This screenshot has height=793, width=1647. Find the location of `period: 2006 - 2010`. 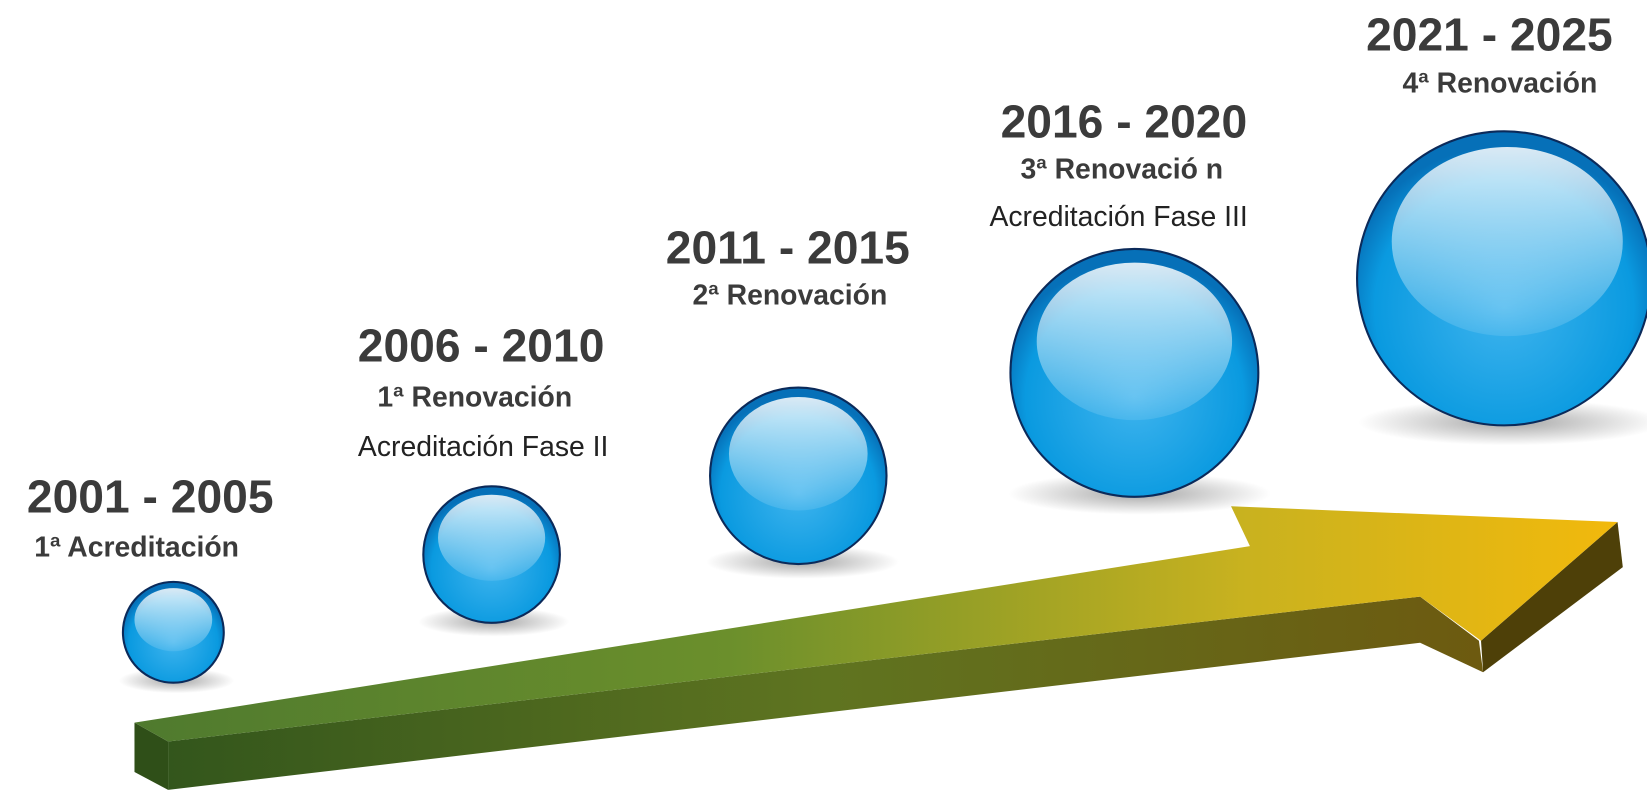

period: 2006 - 2010 is located at coordinates (481, 345).